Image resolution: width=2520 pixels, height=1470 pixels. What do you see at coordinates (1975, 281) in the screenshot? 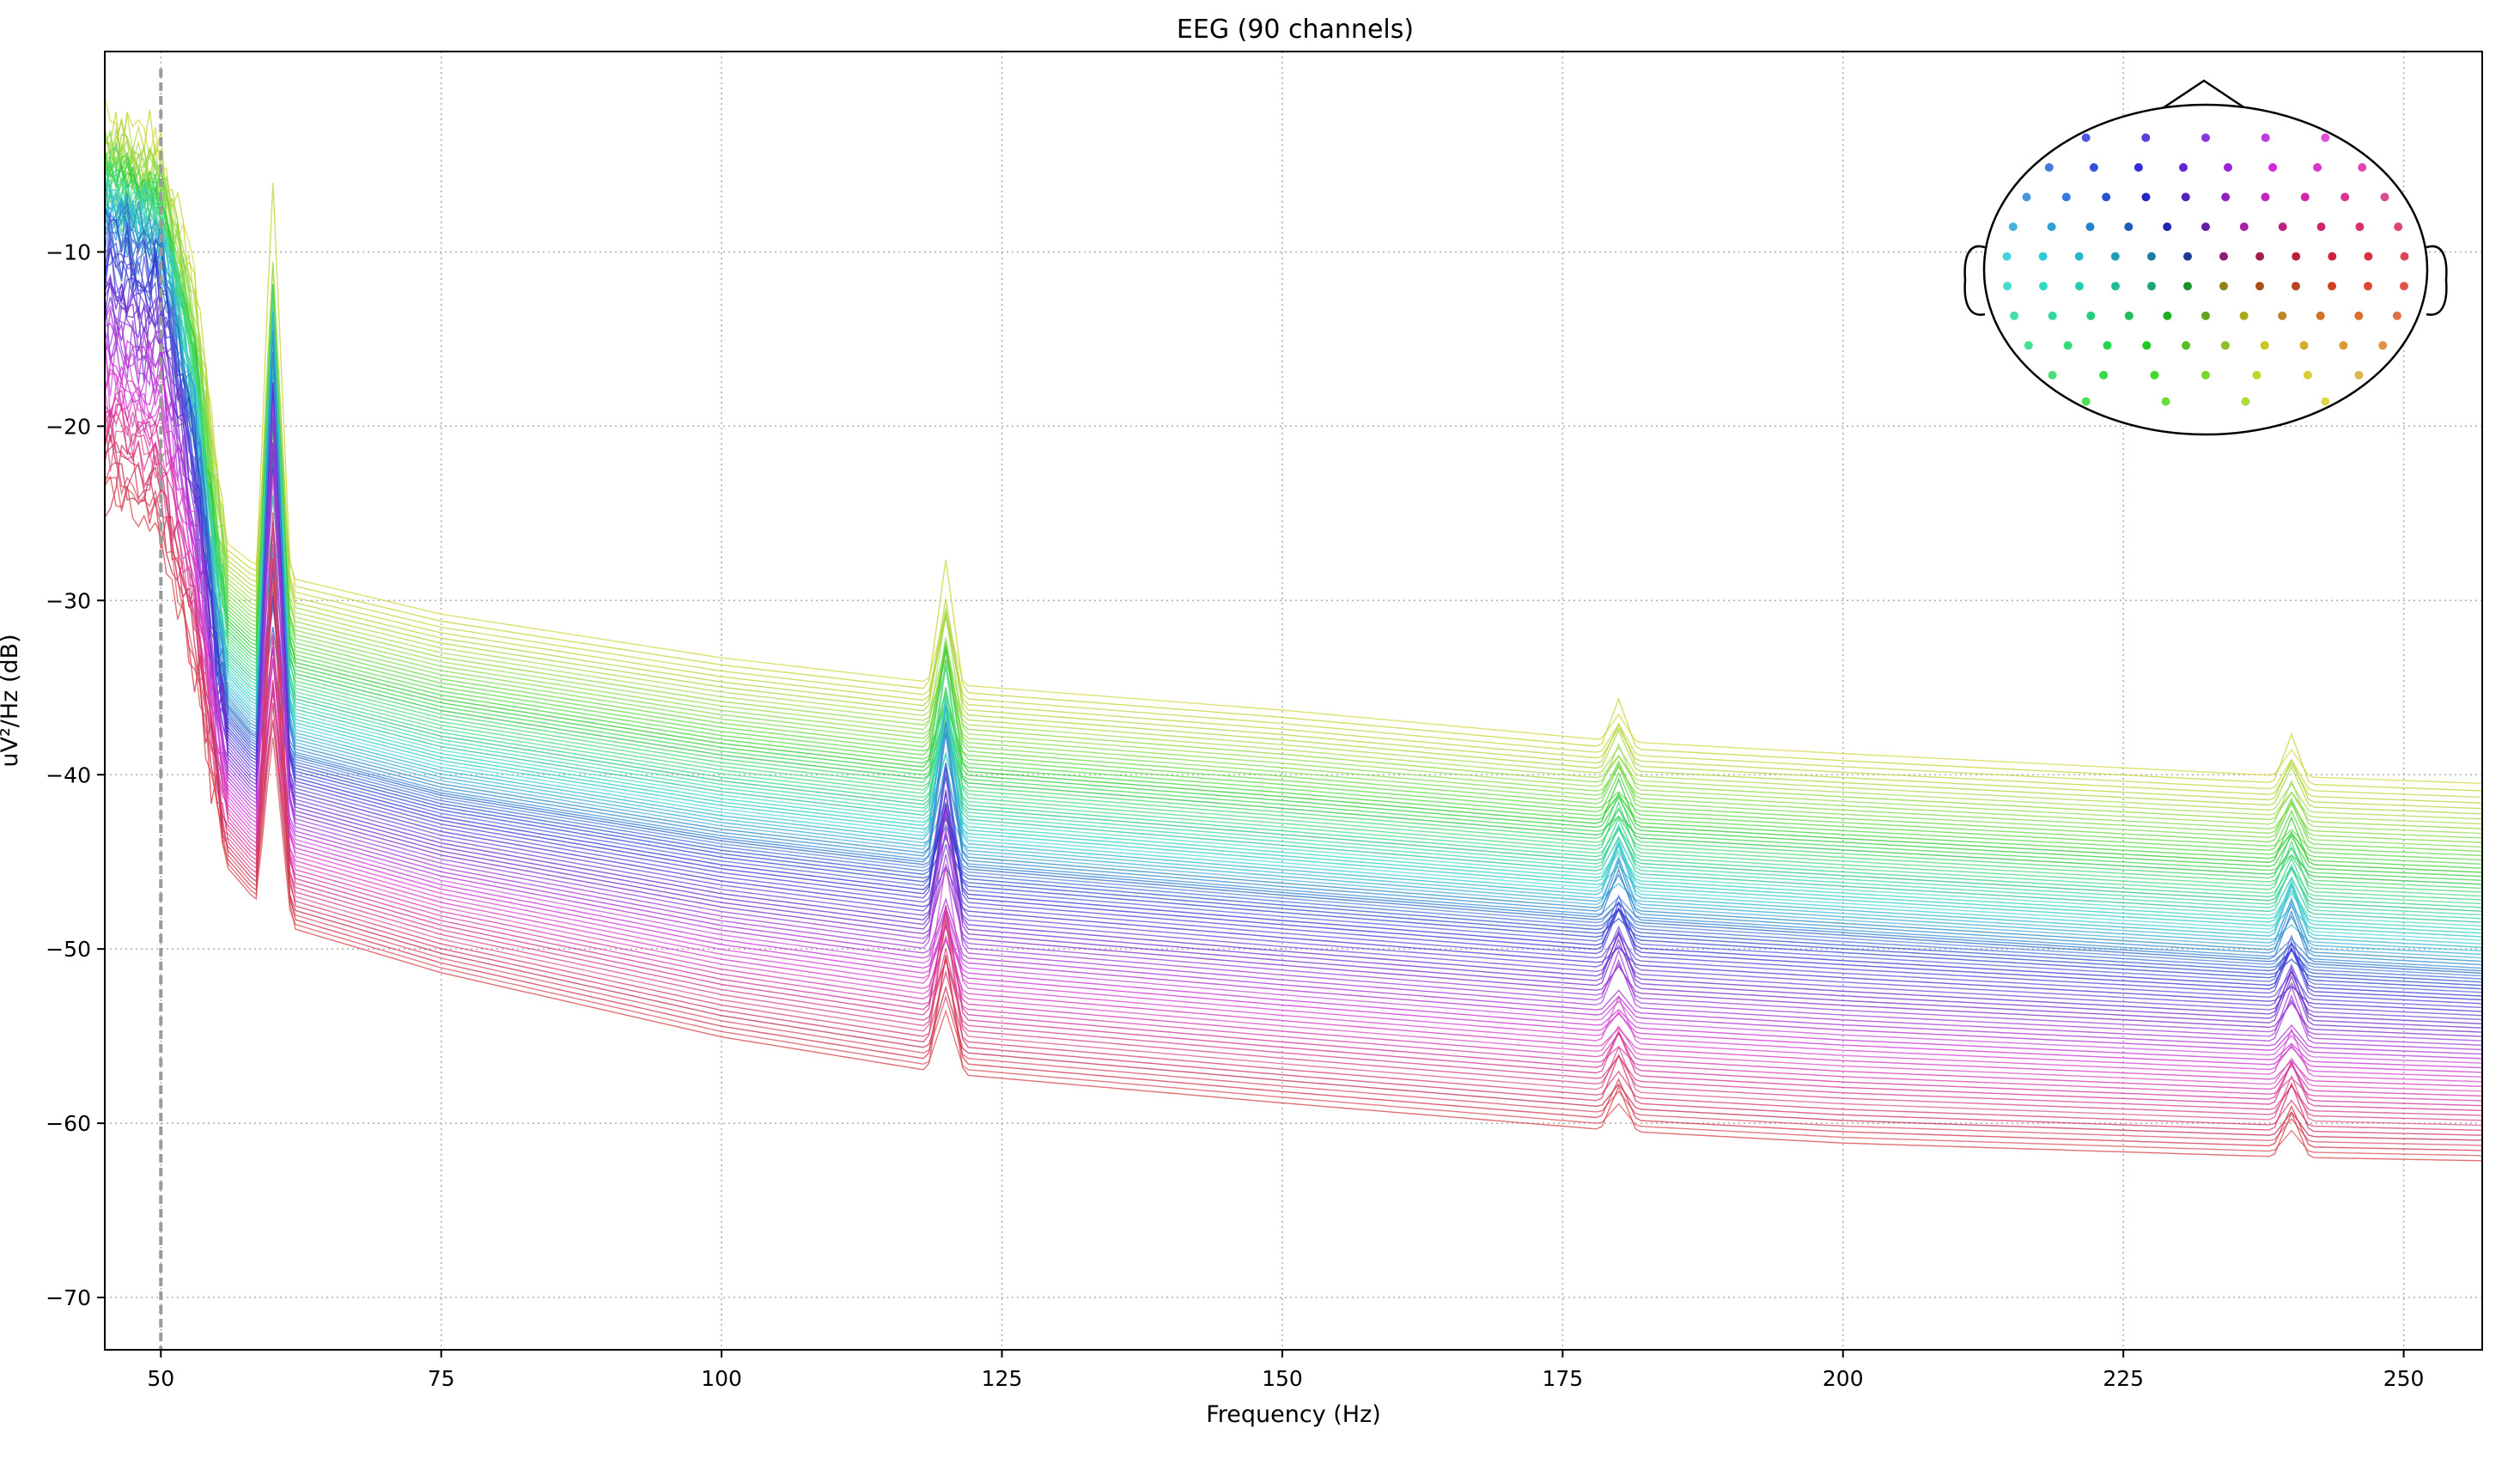
I see `topomap-left-ear` at bounding box center [1975, 281].